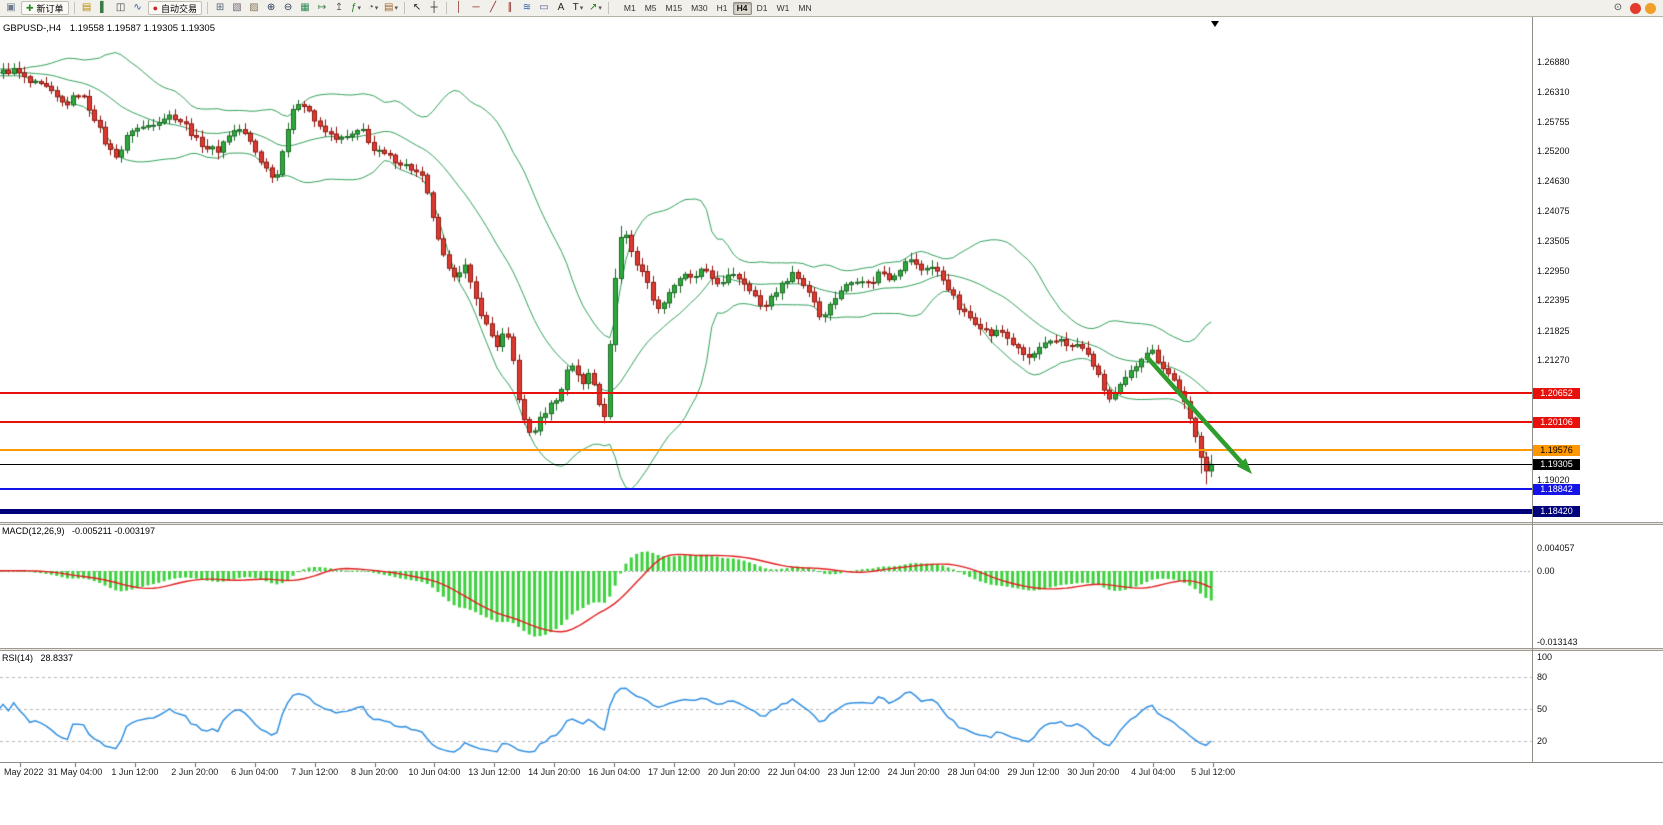  Describe the element at coordinates (578, 8) in the screenshot. I see `text-label-icon: T ▾` at that location.